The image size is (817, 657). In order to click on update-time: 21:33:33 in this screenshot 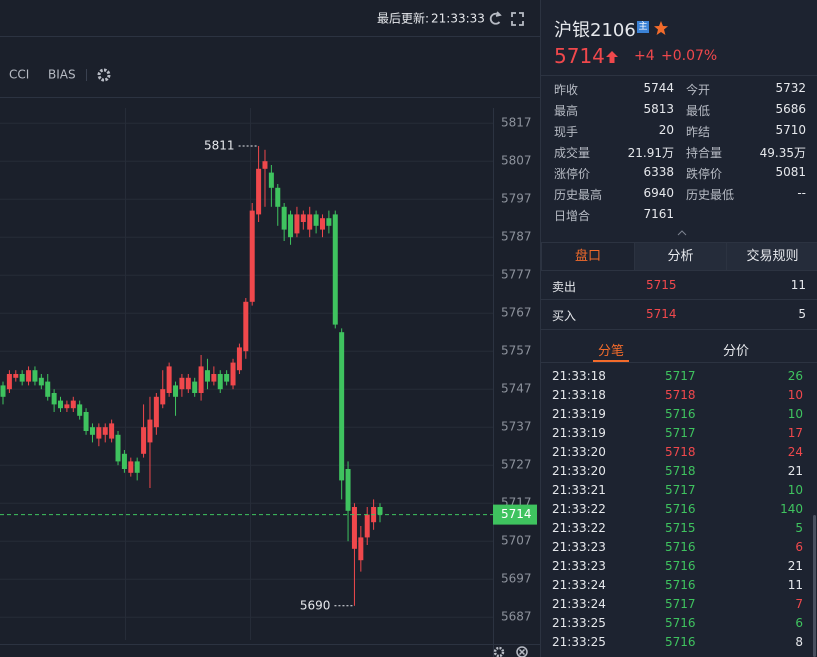, I will do `click(458, 19)`.